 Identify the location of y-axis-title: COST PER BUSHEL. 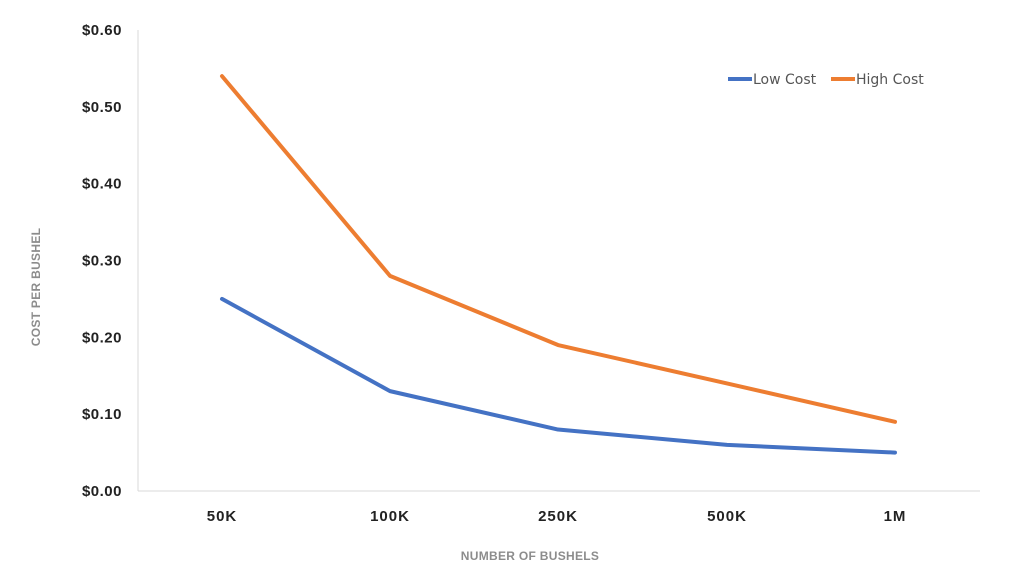
(36, 287).